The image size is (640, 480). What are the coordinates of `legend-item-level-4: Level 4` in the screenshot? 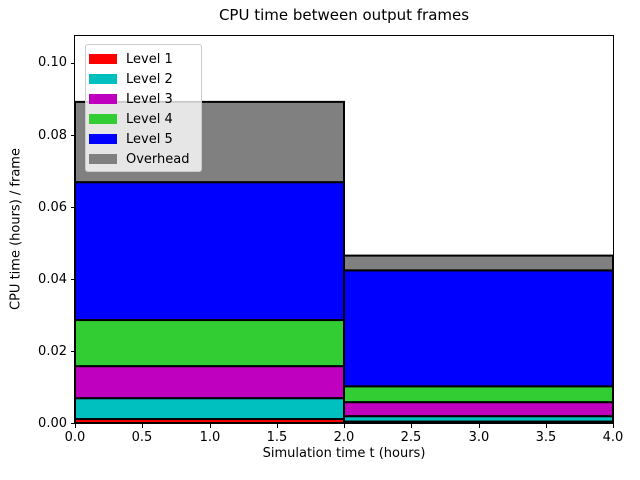 It's located at (142, 119).